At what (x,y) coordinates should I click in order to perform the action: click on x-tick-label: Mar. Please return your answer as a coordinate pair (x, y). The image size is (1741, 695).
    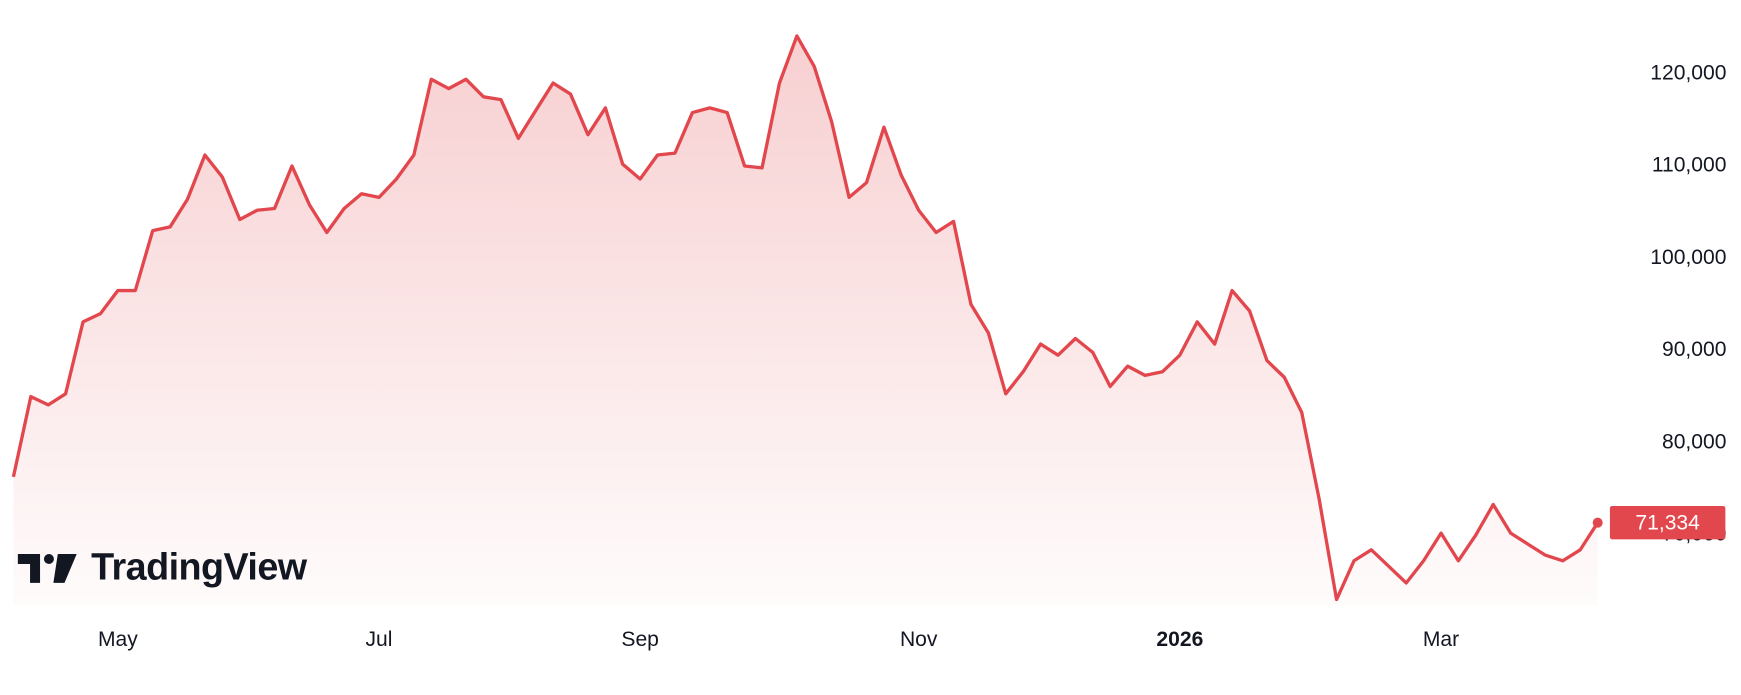
    Looking at the image, I should click on (1441, 639).